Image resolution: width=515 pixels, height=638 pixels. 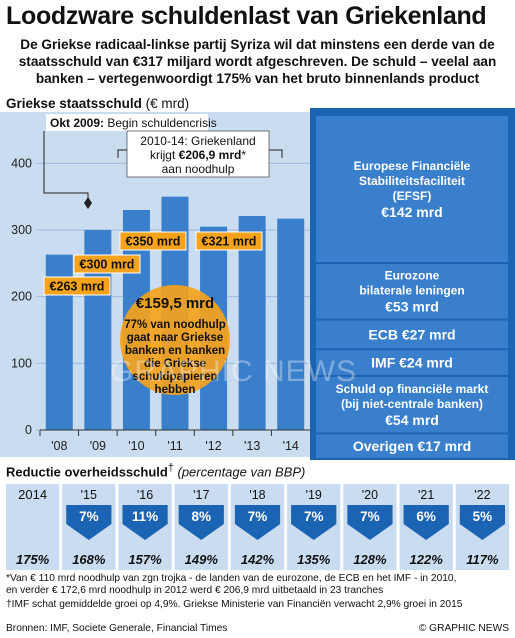 I want to click on reduction-title-text: Reductie overheidsschuld, so click(x=87, y=472).